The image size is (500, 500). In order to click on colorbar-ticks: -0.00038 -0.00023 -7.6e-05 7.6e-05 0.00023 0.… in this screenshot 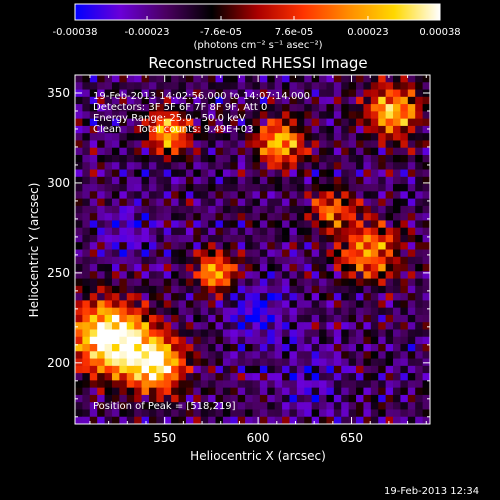, I will do `click(257, 27)`.